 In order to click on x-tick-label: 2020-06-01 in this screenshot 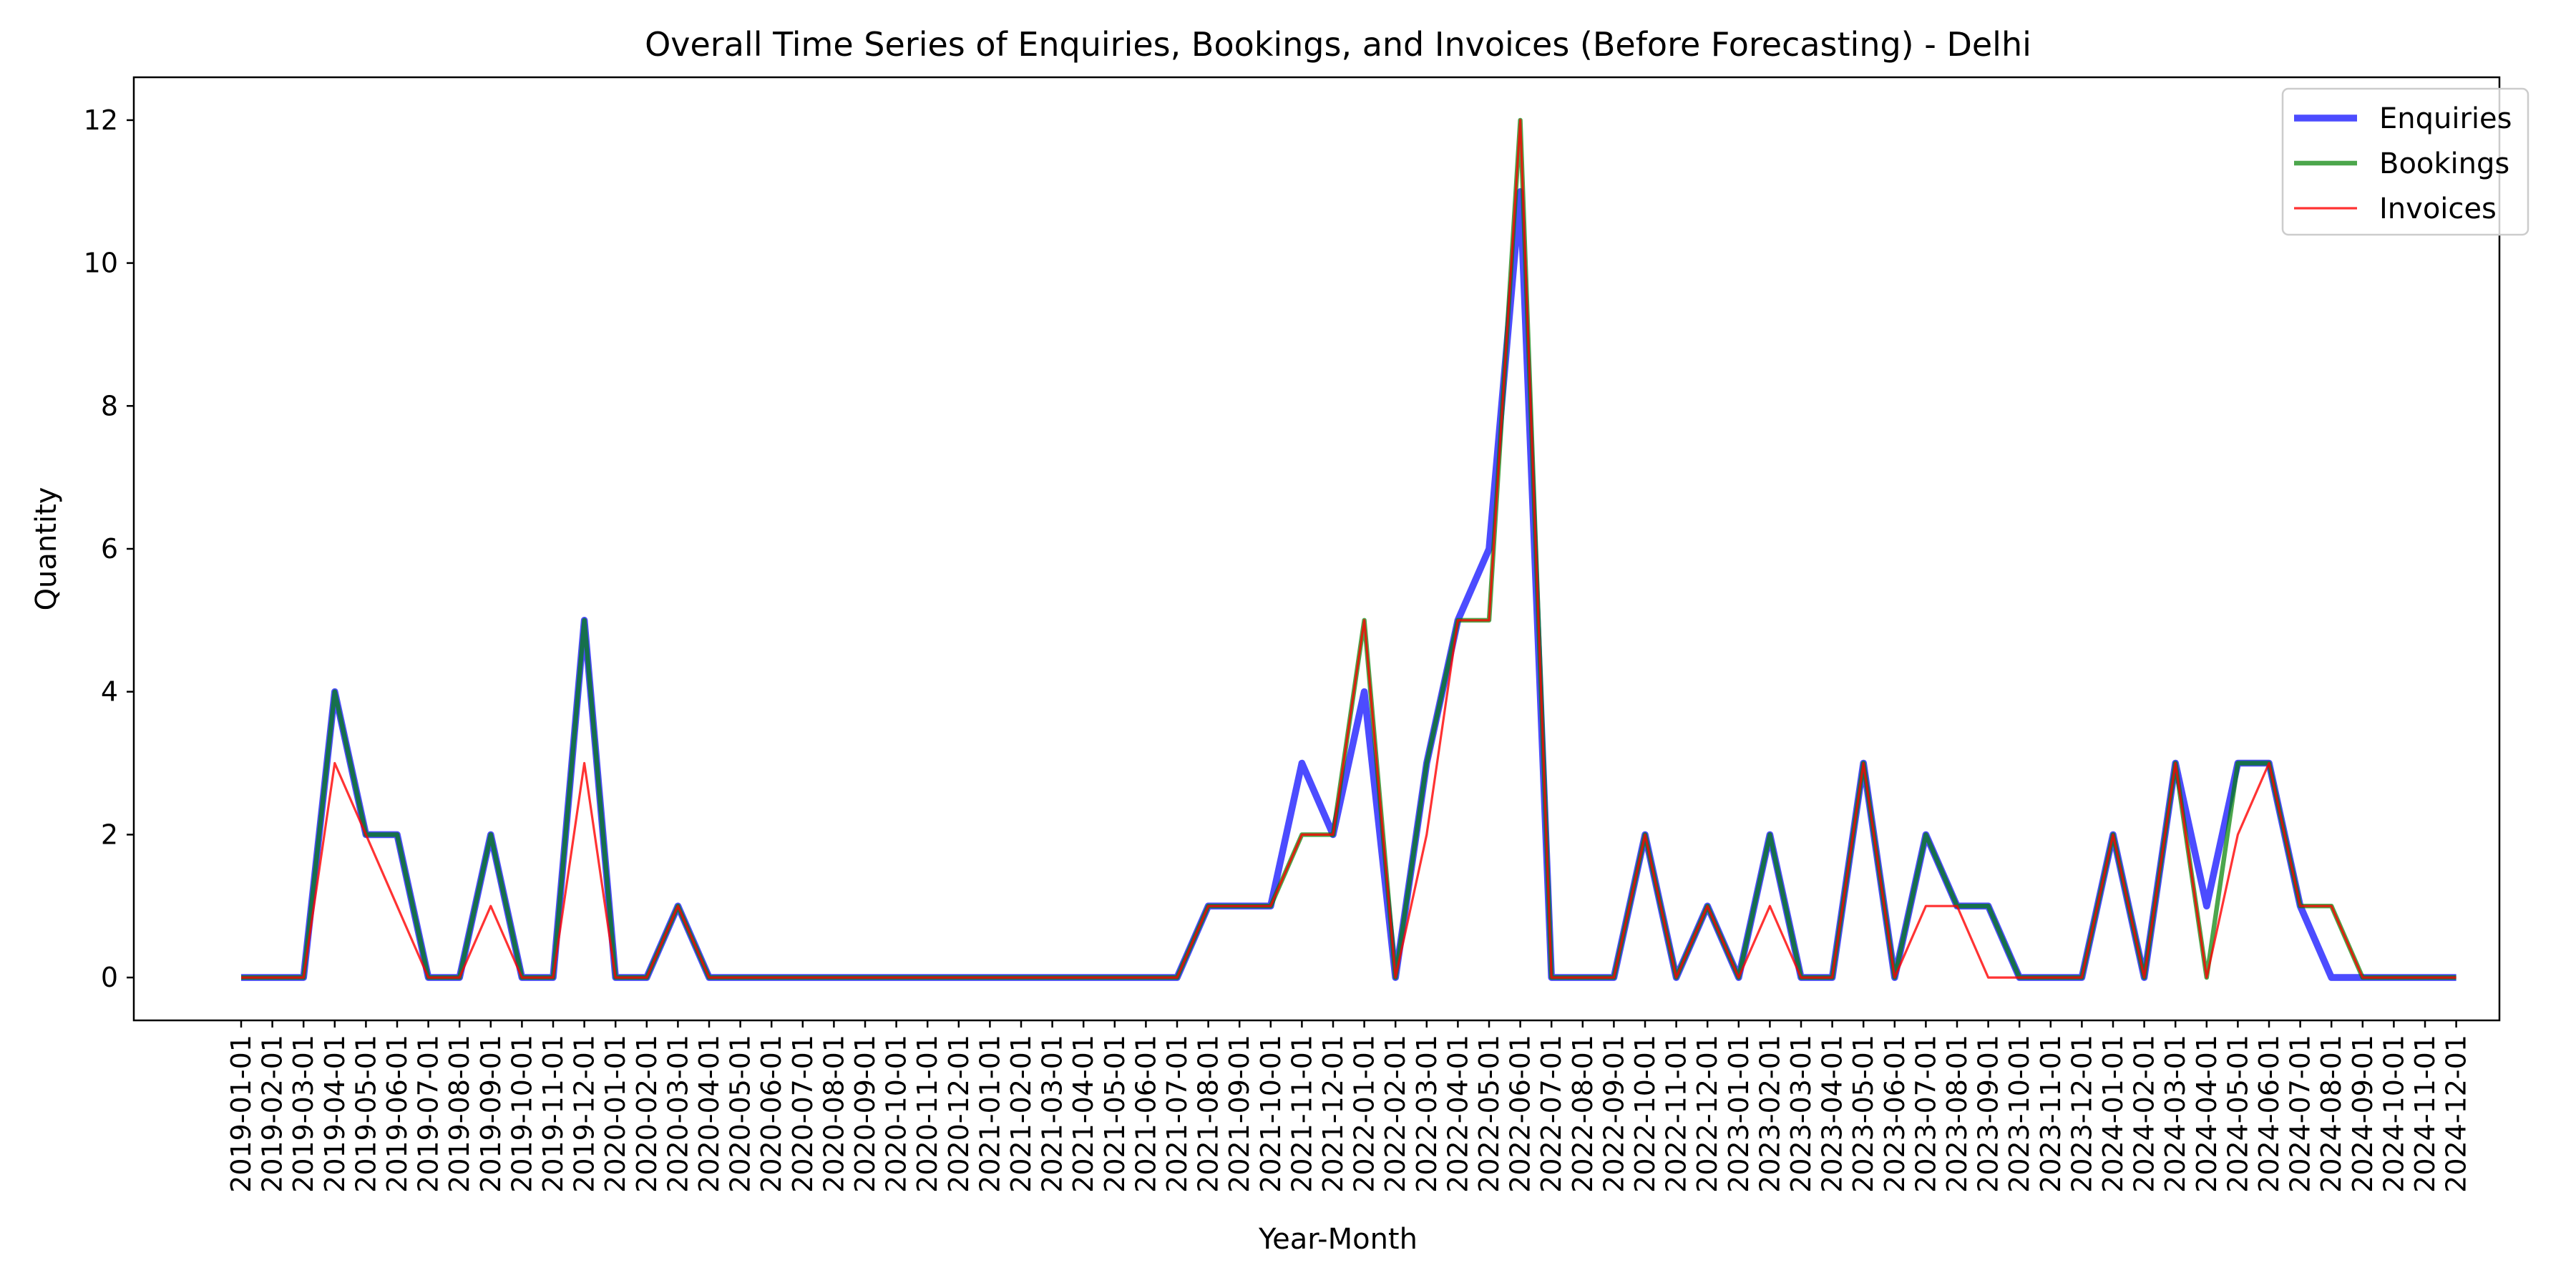, I will do `click(771, 1114)`.